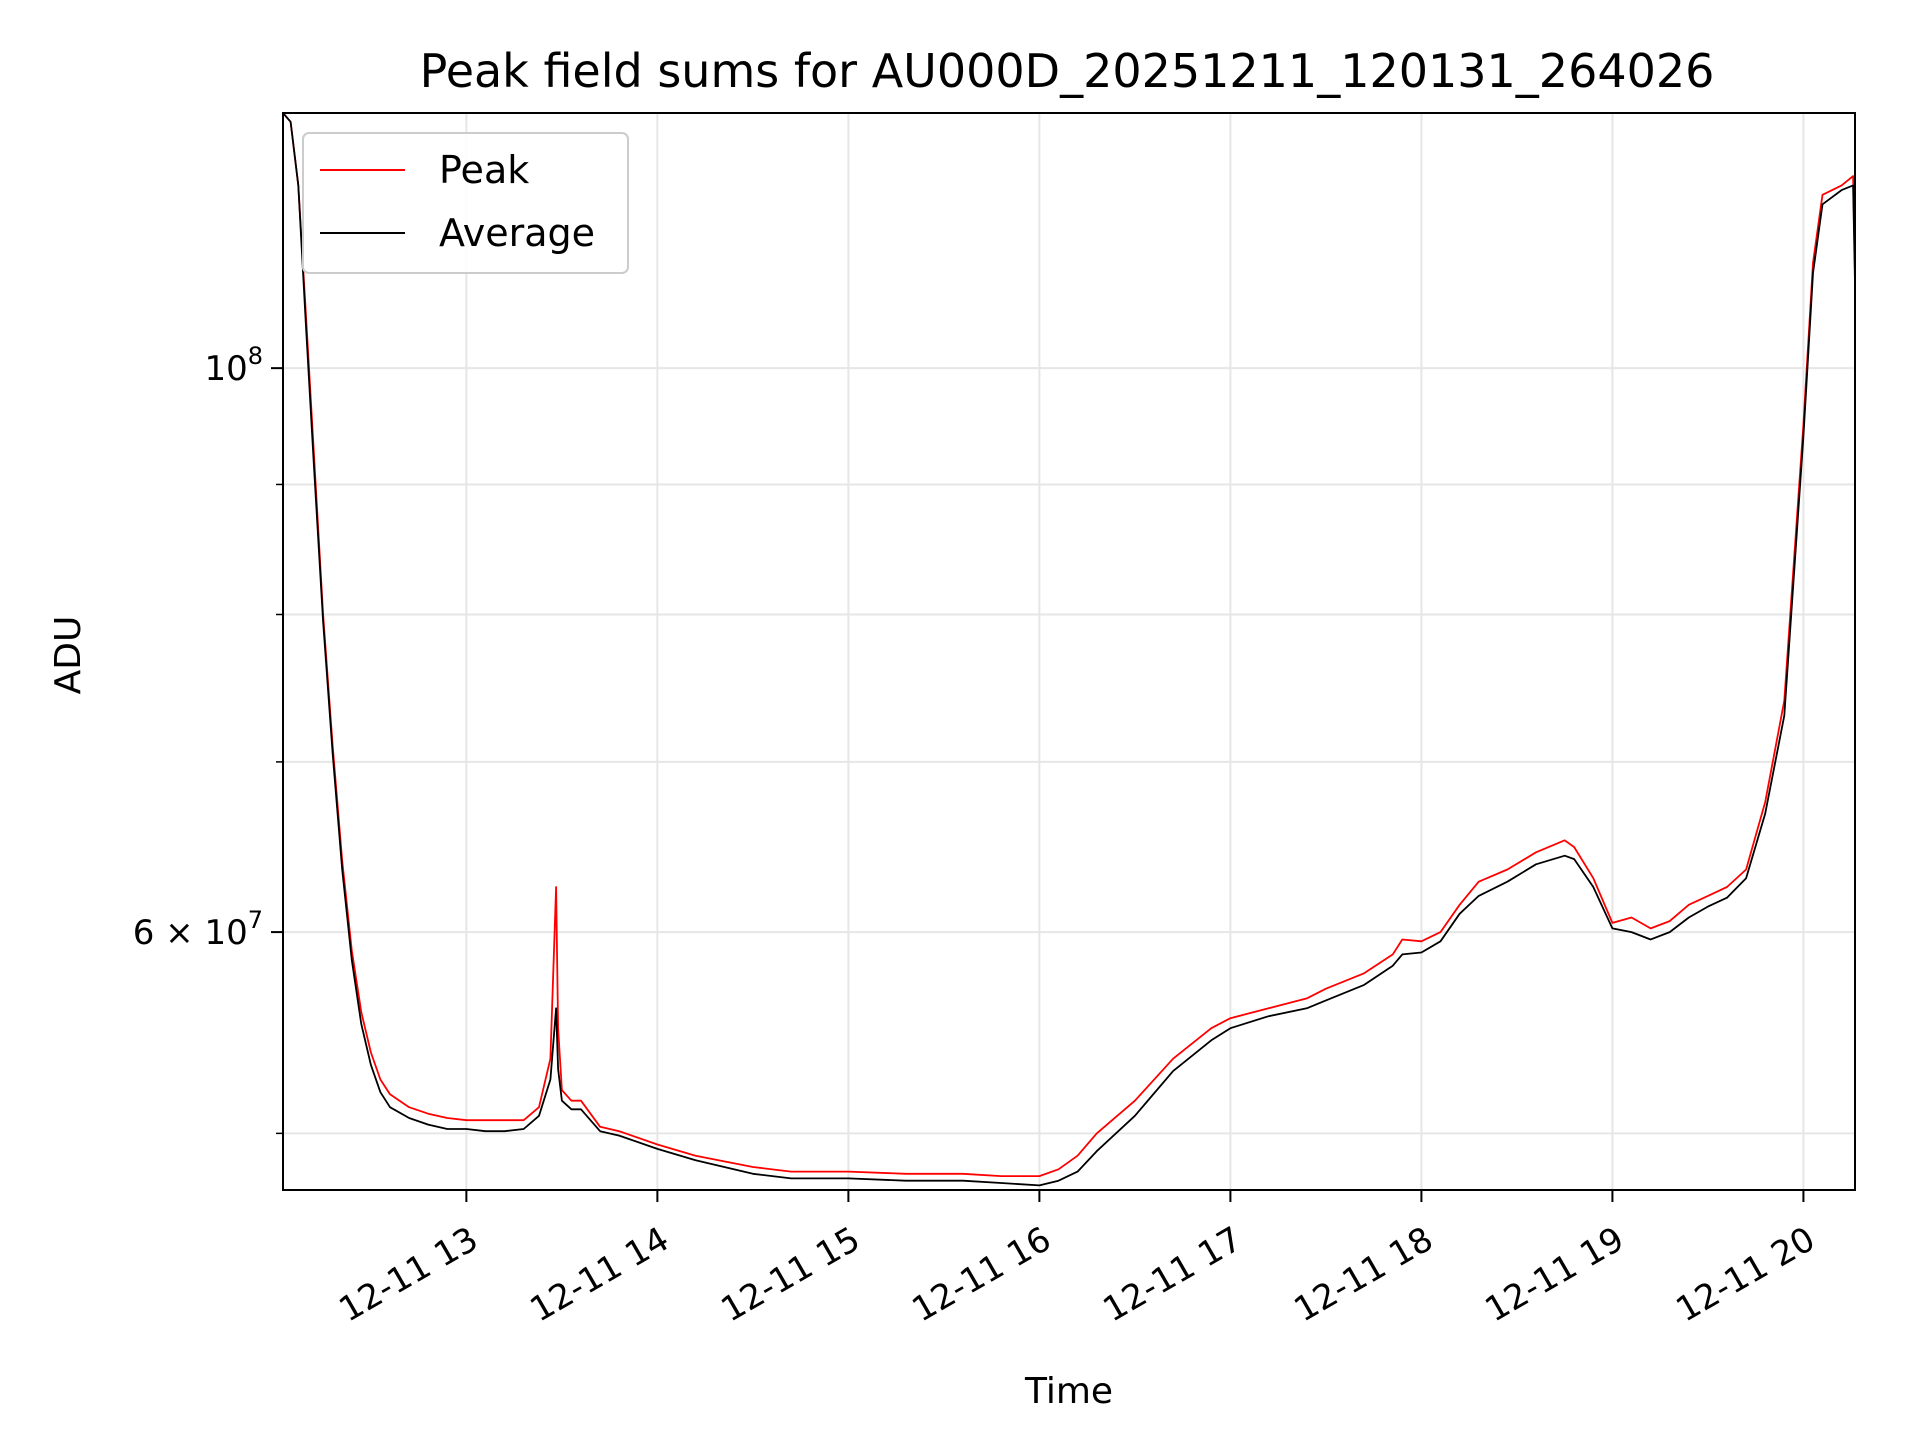 The image size is (1920, 1440). What do you see at coordinates (233, 365) in the screenshot?
I see `y-tick-label: 108` at bounding box center [233, 365].